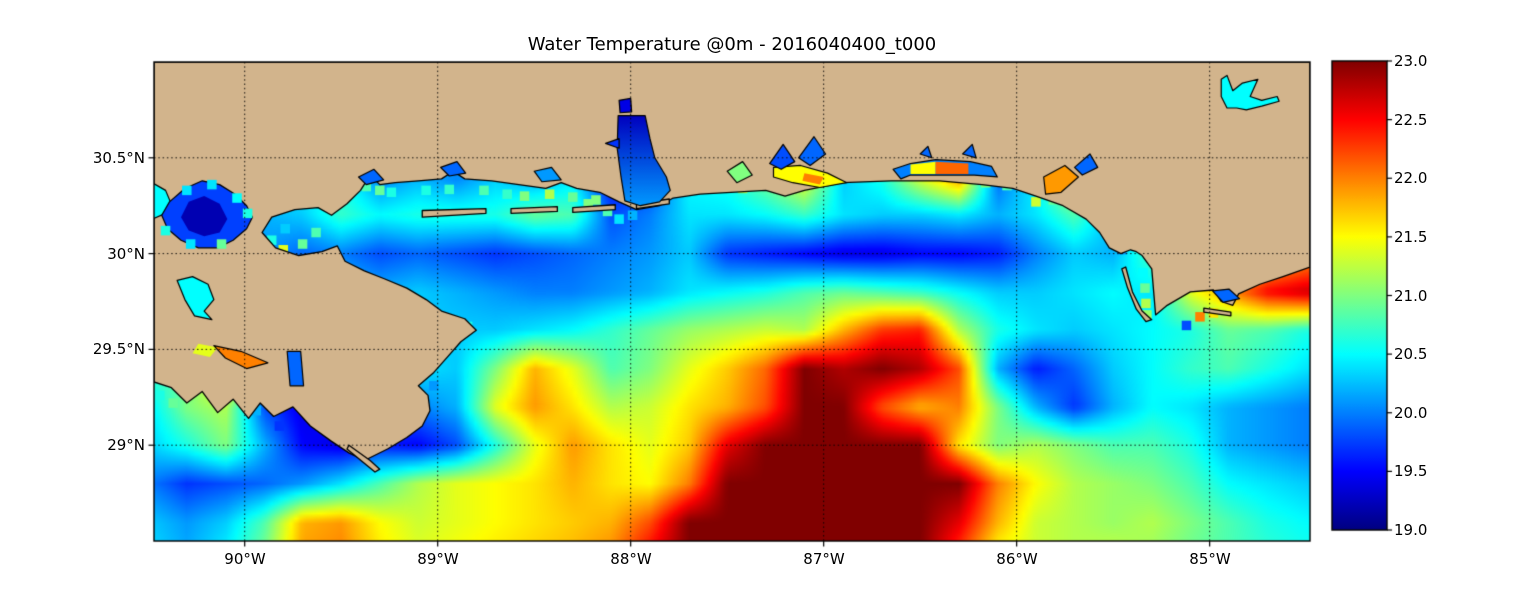 This screenshot has height=600, width=1539. Describe the element at coordinates (1411, 471) in the screenshot. I see `colorbar-tick-label: 19.5` at that location.